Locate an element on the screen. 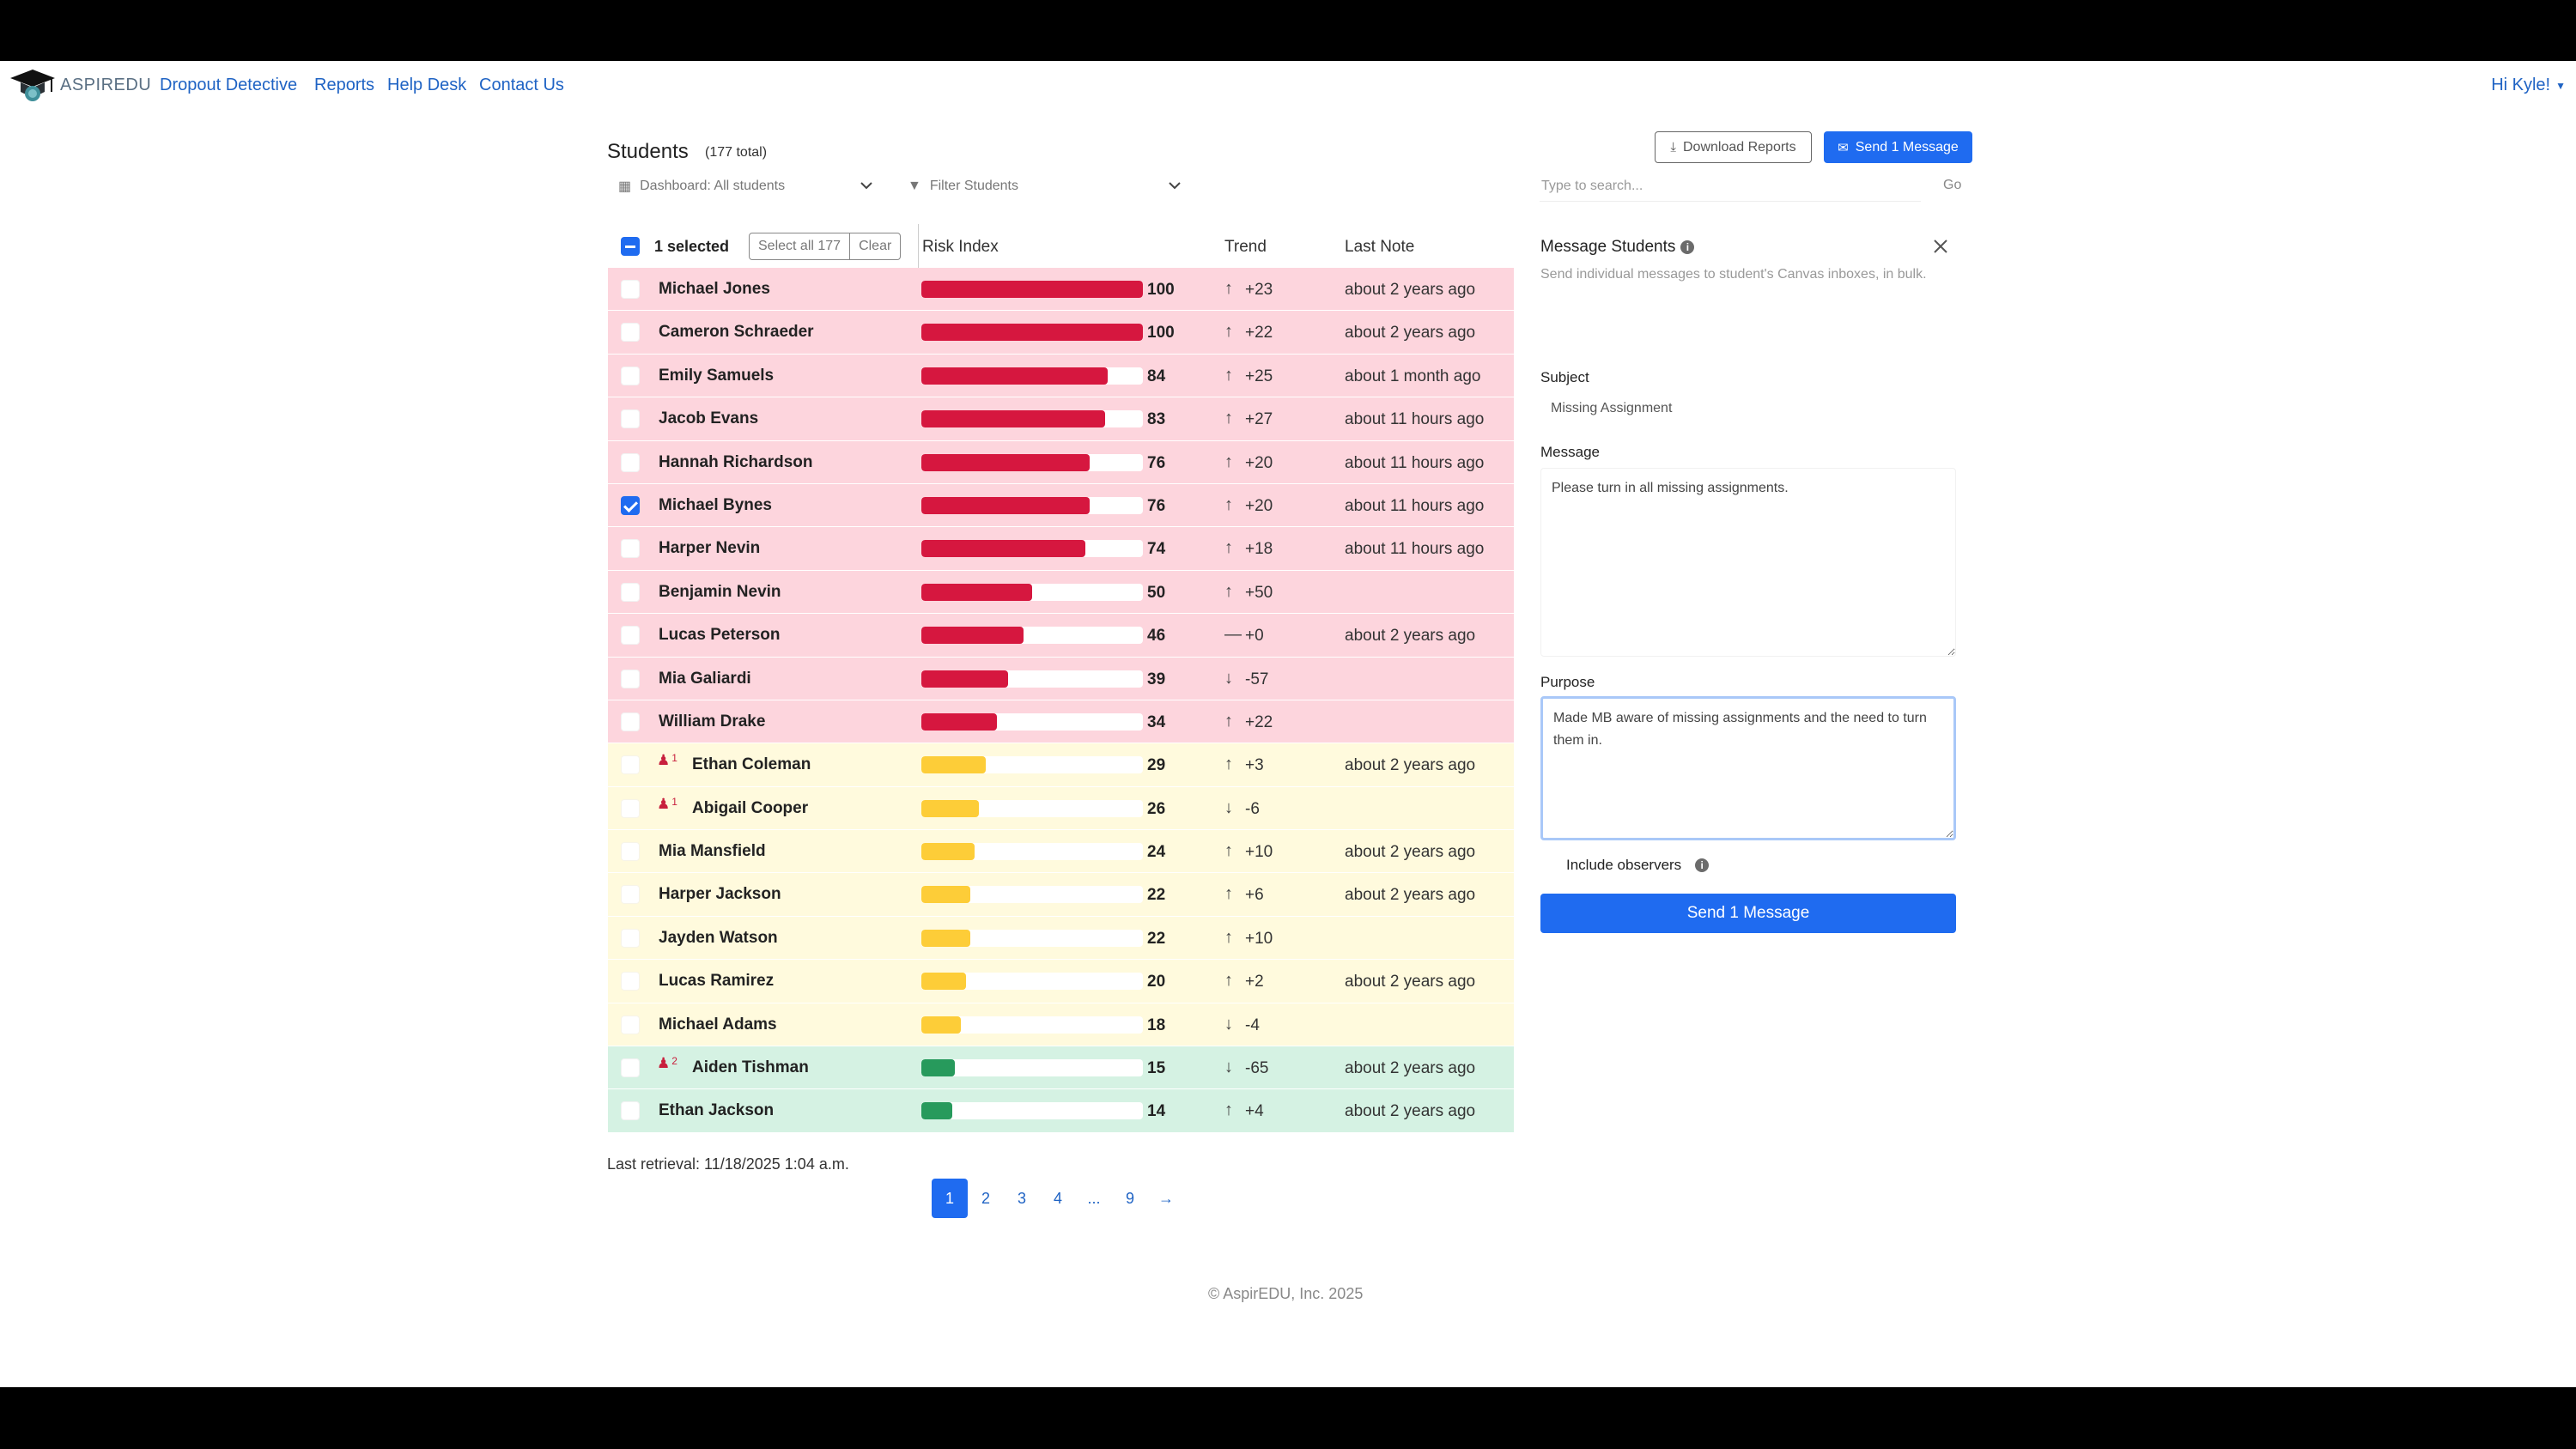 This screenshot has width=2576, height=1449. student-name: Mia Mansfield is located at coordinates (713, 851).